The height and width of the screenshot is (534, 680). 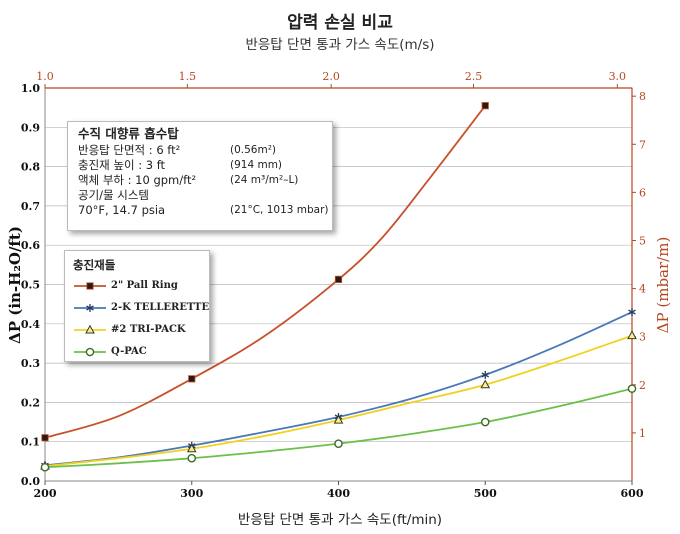 I want to click on conditions-row-right: (914 mm), so click(x=256, y=165).